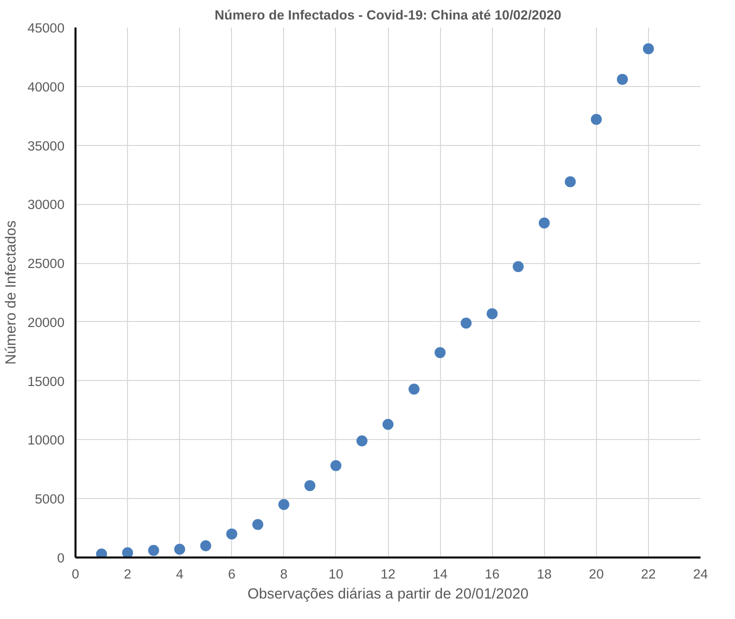 The image size is (735, 619). Describe the element at coordinates (49, 499) in the screenshot. I see `y-tick-label: 5000` at that location.